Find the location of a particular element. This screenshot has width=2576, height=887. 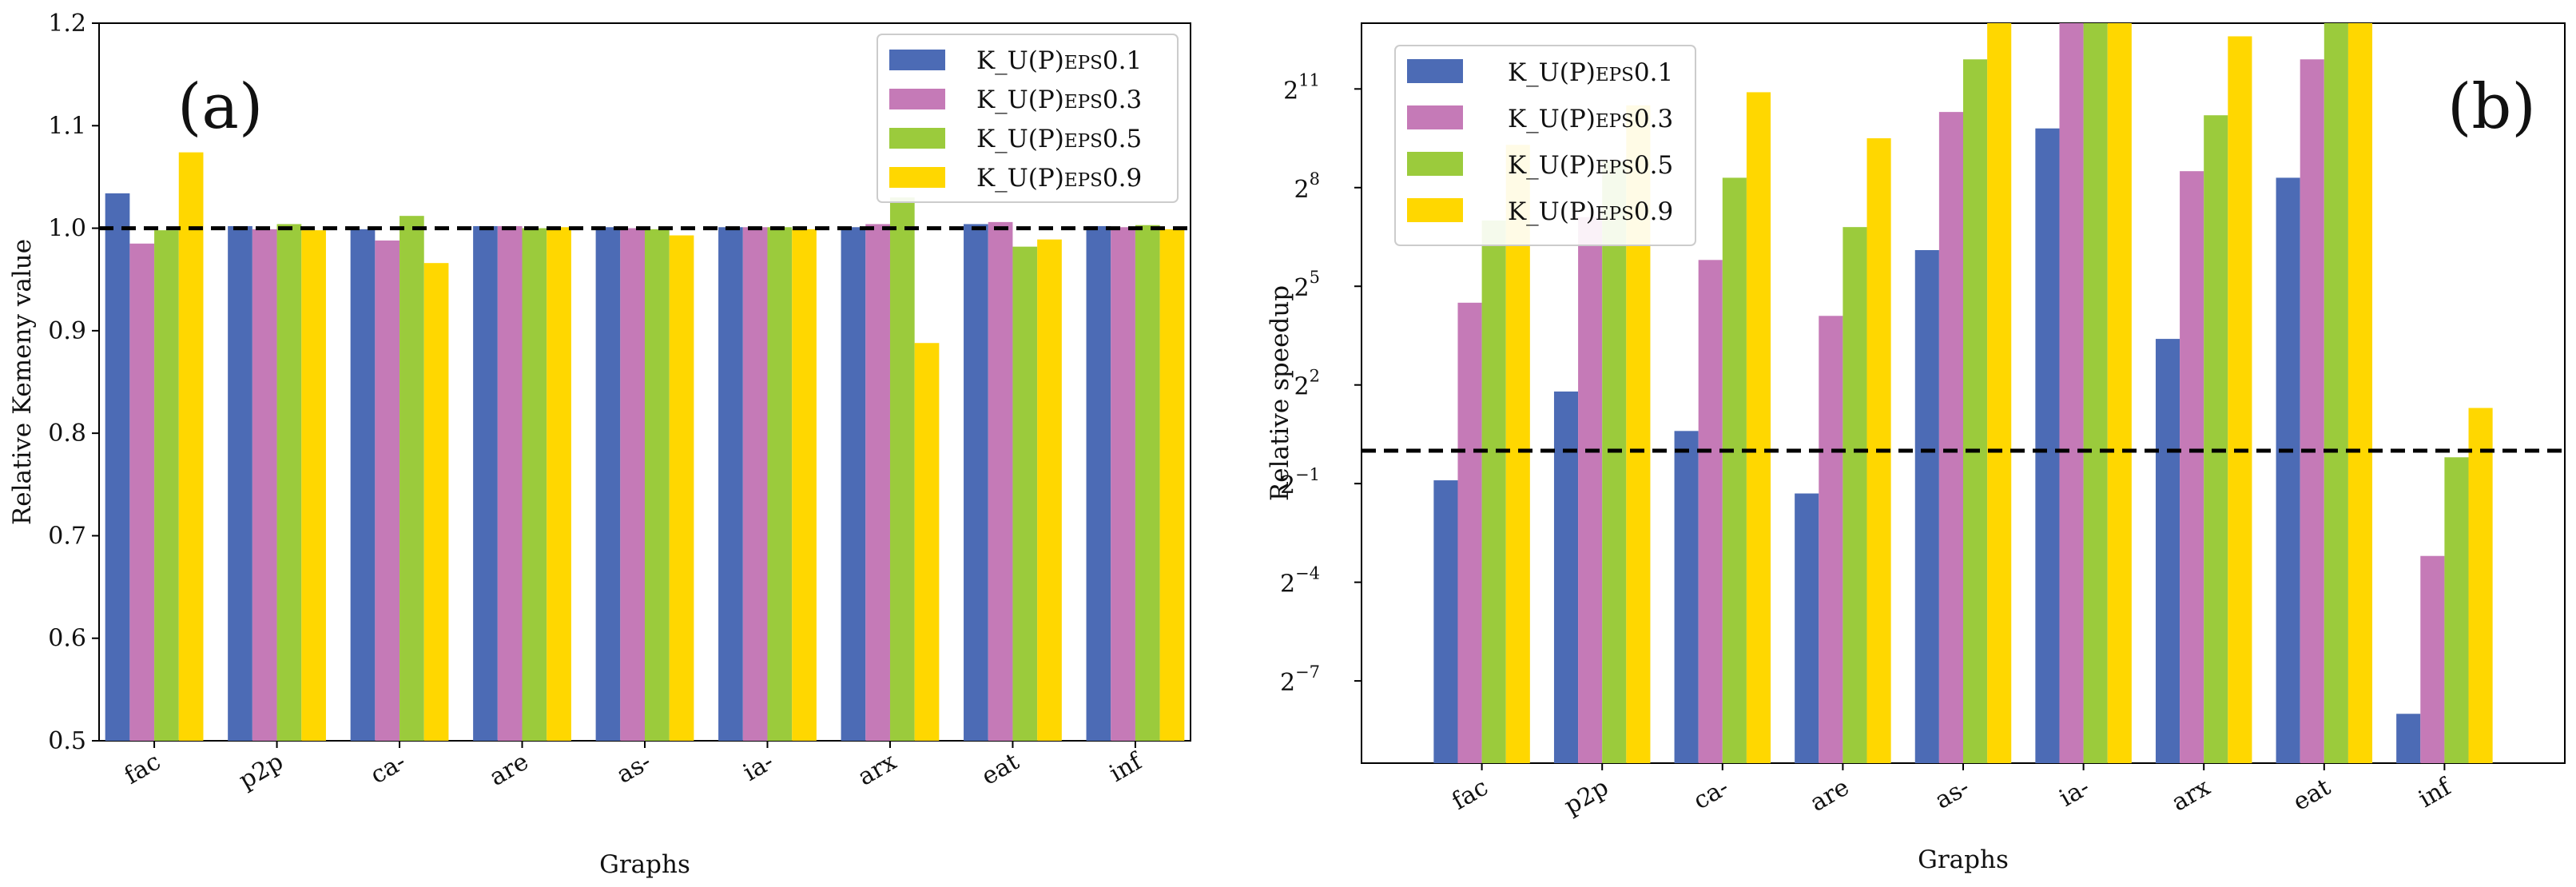

panel-a-xlabel: Graphs is located at coordinates (644, 865).